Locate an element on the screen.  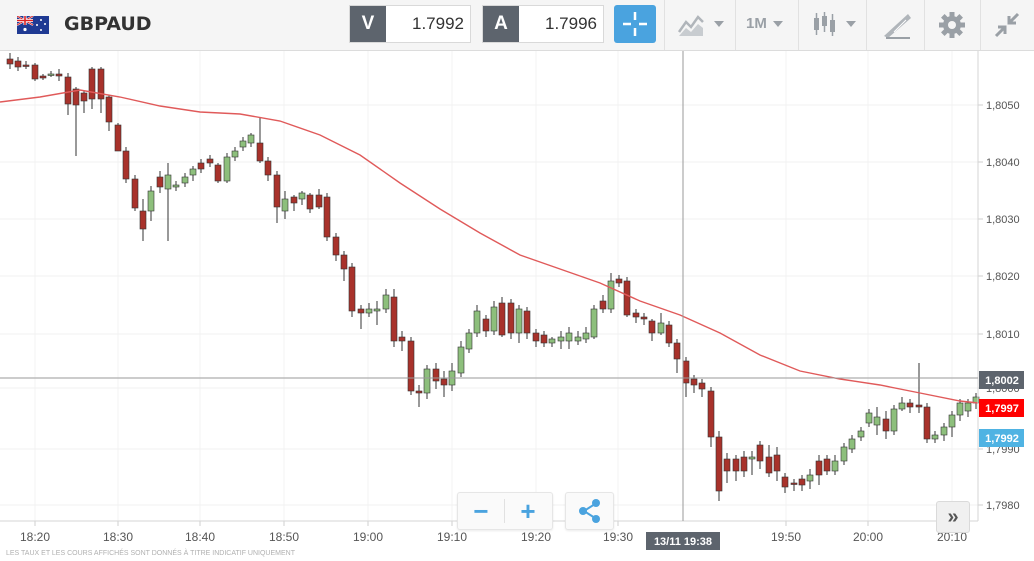
y-axis-label: 1,7980 is located at coordinates (1003, 506).